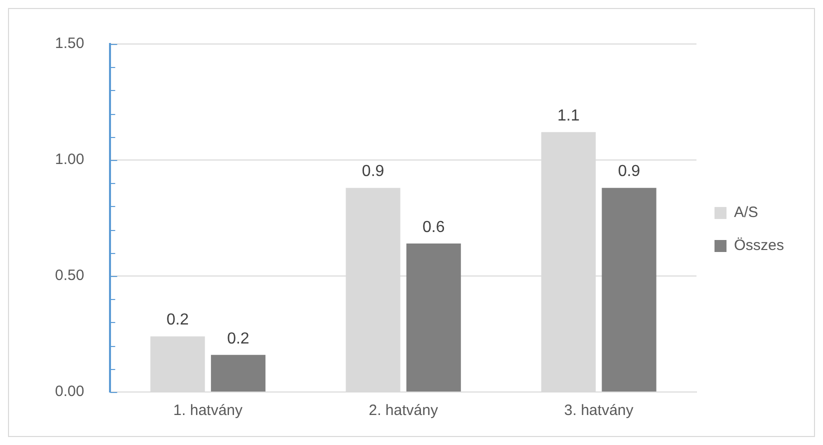  What do you see at coordinates (69, 159) in the screenshot?
I see `y-tick-label: 1.00` at bounding box center [69, 159].